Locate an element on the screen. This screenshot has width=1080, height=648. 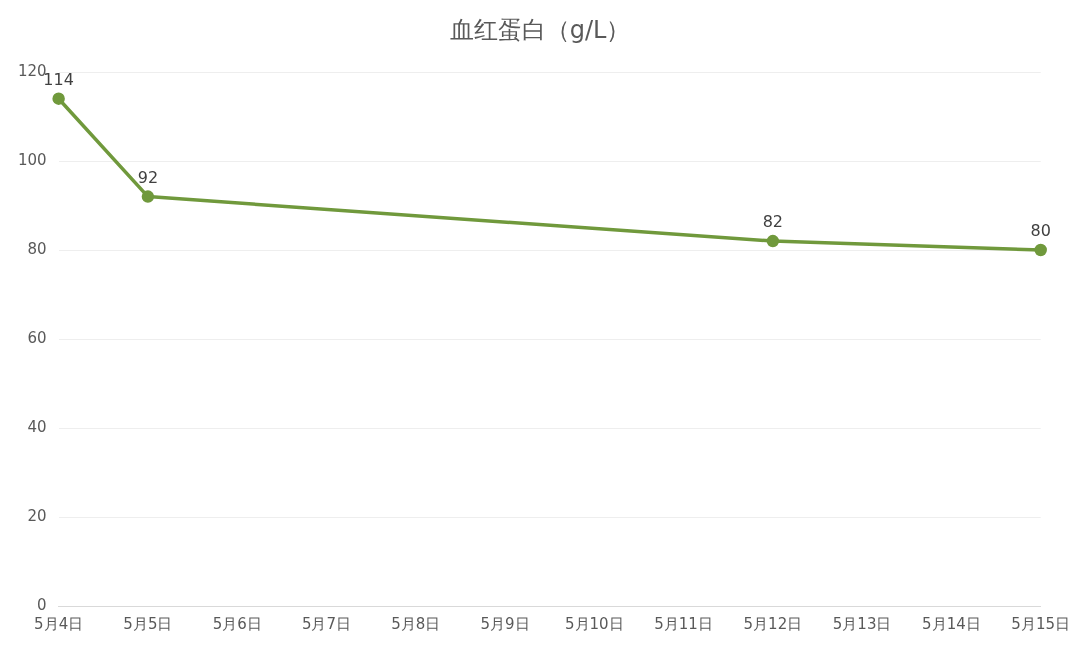
x-tick-label: 5月5日 is located at coordinates (148, 623).